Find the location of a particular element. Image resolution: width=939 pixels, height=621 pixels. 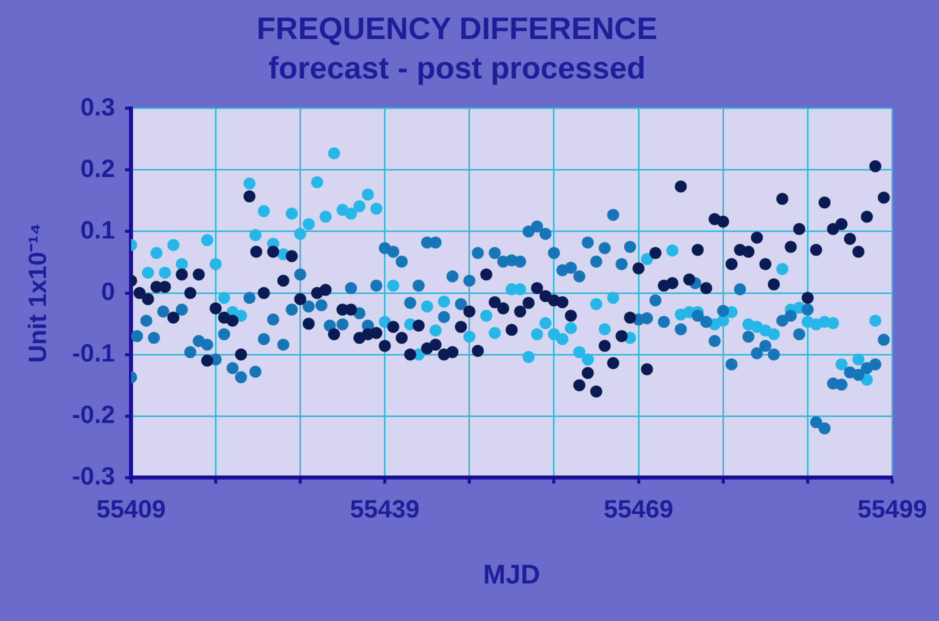

y-tick-label: 0.3 is located at coordinates (98, 107).